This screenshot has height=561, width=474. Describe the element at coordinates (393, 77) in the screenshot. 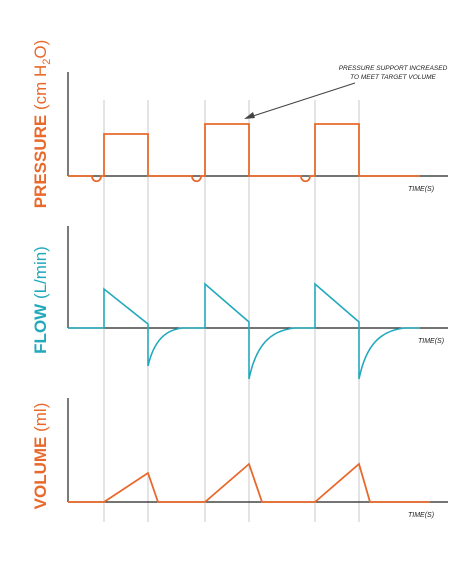

I see `annotation-line-2: TO MEET TARGET VOLUME` at that location.